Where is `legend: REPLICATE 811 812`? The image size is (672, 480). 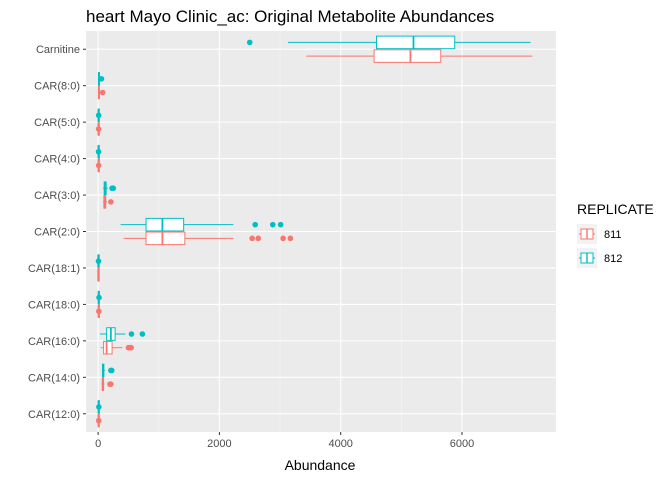 legend: REPLICATE 811 812 is located at coordinates (615, 234).